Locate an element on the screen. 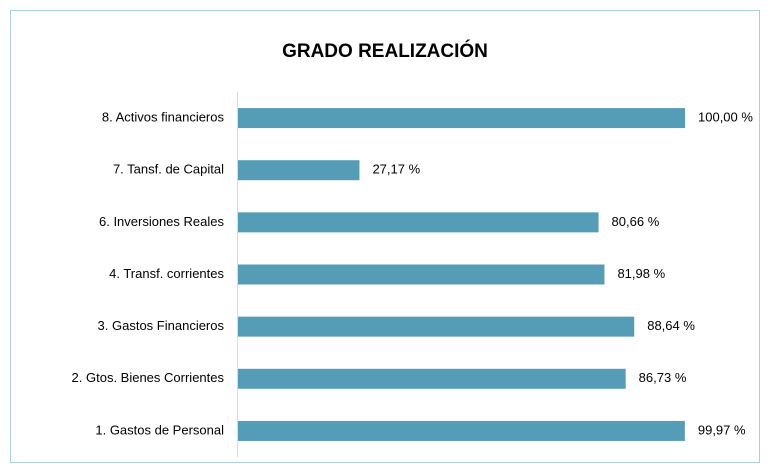 Image resolution: width=769 pixels, height=472 pixels. category-label: 7. Tansf. de Capital is located at coordinates (168, 169).